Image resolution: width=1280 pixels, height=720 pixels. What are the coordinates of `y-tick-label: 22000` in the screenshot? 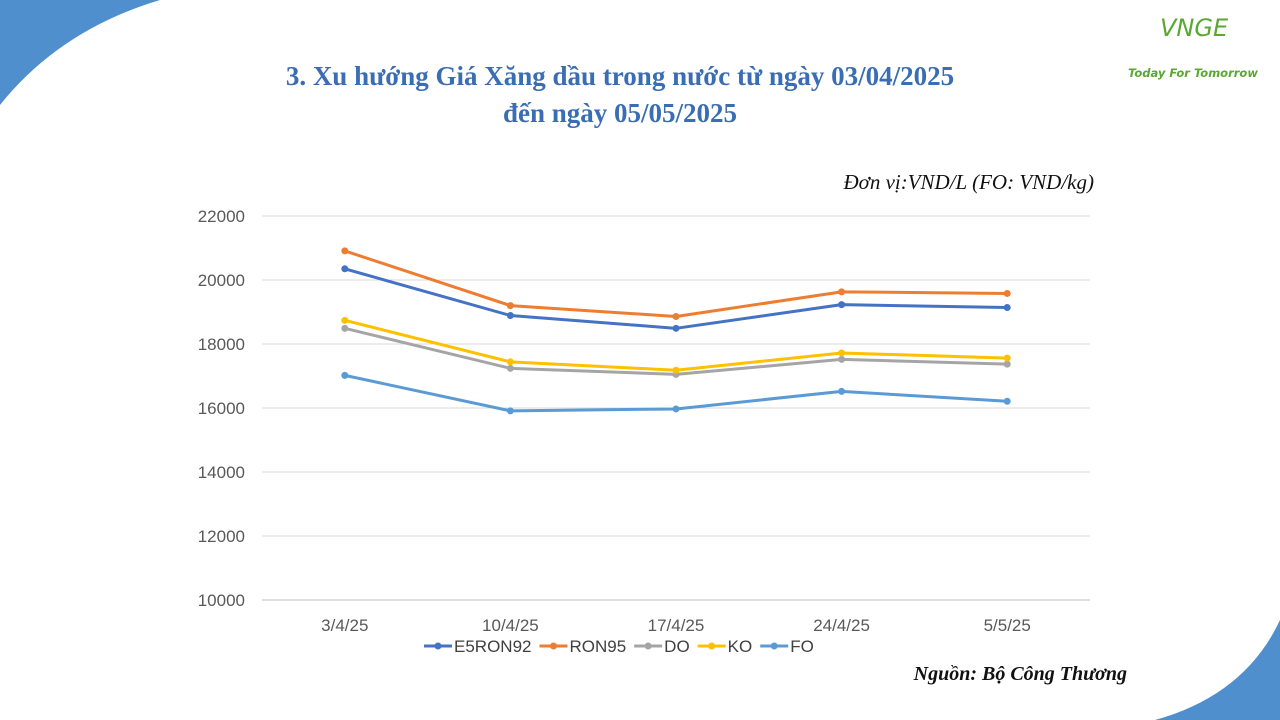 It's located at (221, 216).